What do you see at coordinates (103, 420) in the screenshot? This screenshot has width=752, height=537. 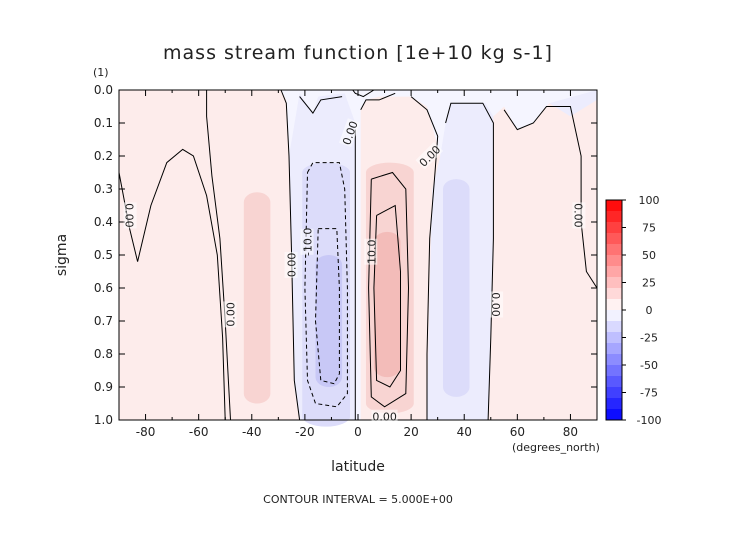 I see `y-tick-label: 1.0` at bounding box center [103, 420].